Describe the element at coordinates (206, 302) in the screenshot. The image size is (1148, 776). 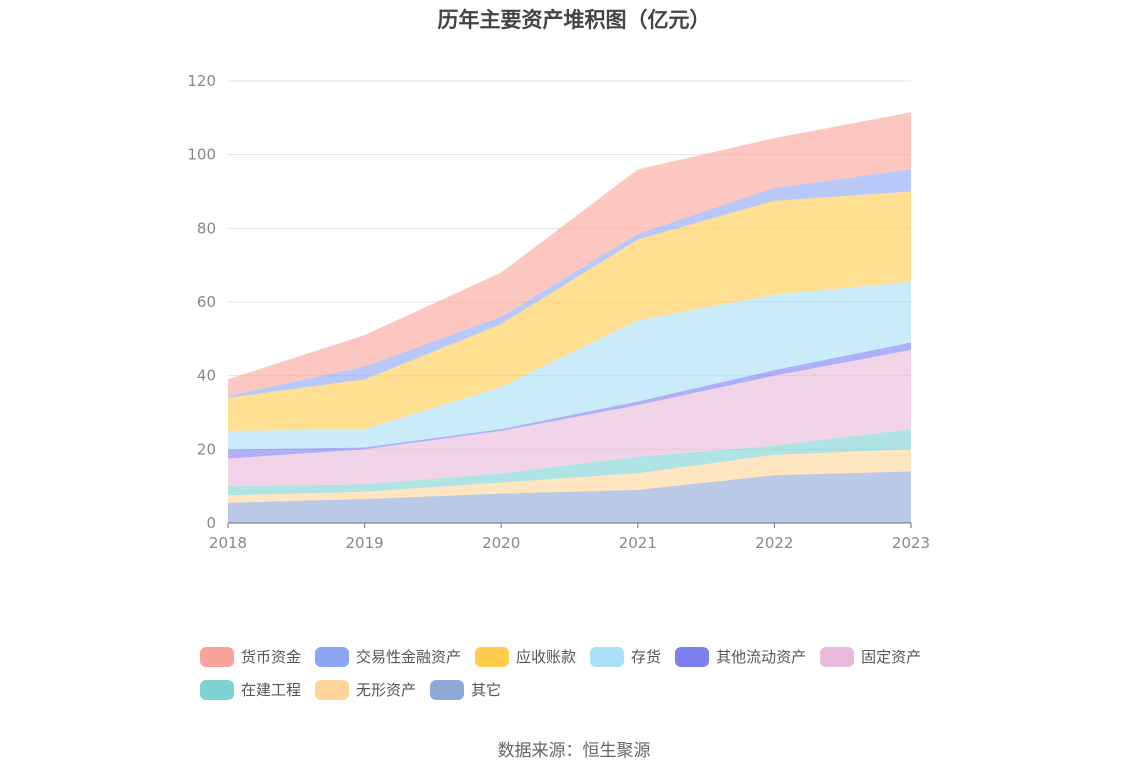
I see `y-tick-label: 60` at that location.